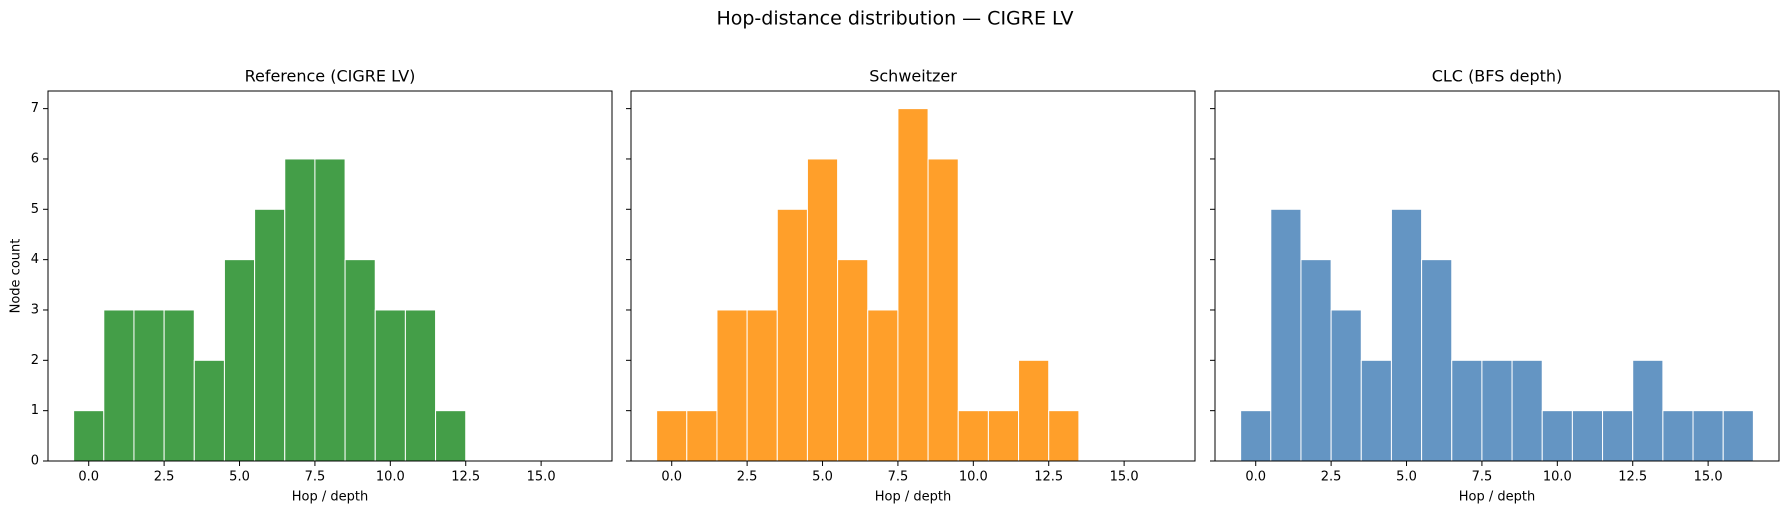  What do you see at coordinates (35, 158) in the screenshot?
I see `y-tick-label: 6` at bounding box center [35, 158].